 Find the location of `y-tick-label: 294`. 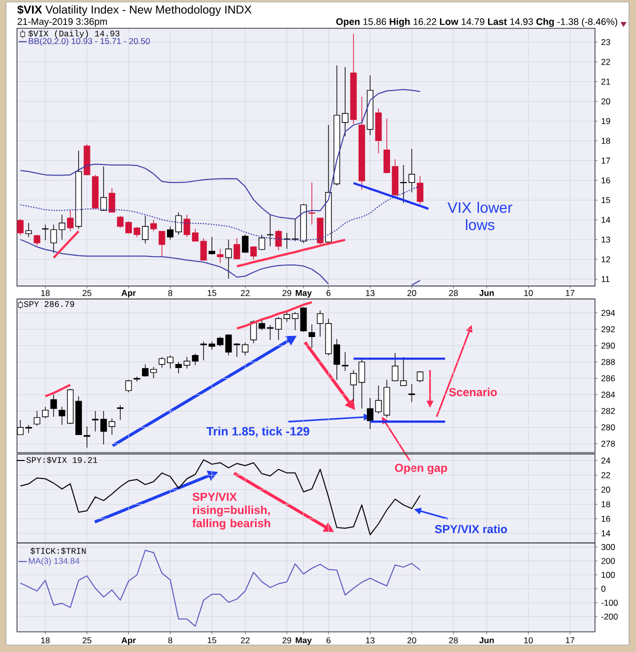

y-tick-label: 294 is located at coordinates (608, 313).